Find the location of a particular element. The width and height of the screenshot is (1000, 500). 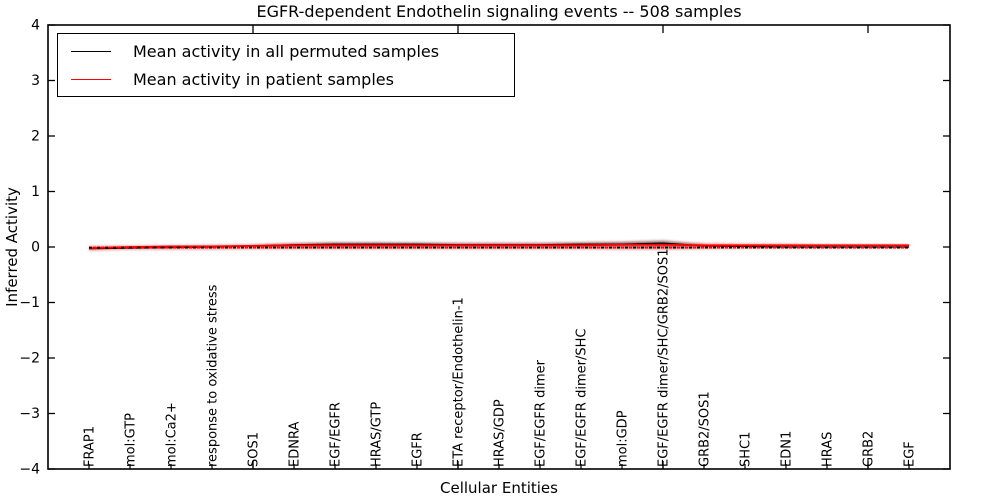

y-tick-label: −2 is located at coordinates (29, 359).